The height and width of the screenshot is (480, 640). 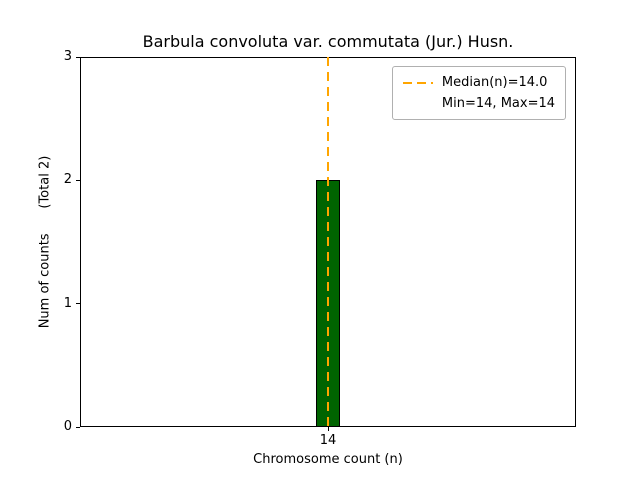 What do you see at coordinates (478, 93) in the screenshot?
I see `legend: Median(n)=14.0 Min=14, Max=14` at bounding box center [478, 93].